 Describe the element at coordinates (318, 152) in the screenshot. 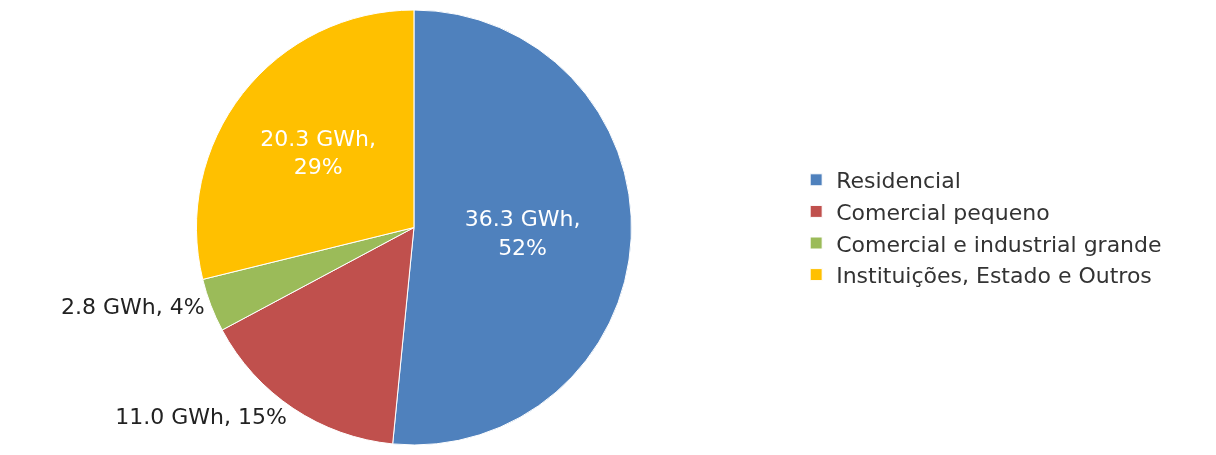

I see `data-label: 20.3 GWh, 29%` at that location.